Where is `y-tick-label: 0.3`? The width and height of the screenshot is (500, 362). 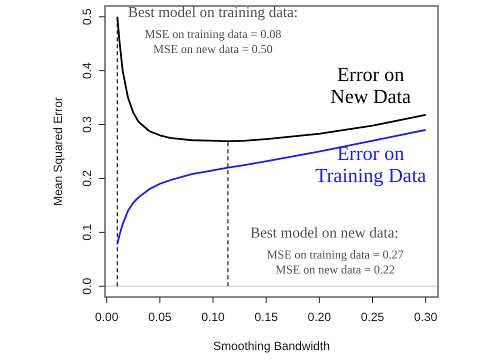 y-tick-label: 0.3 is located at coordinates (87, 124).